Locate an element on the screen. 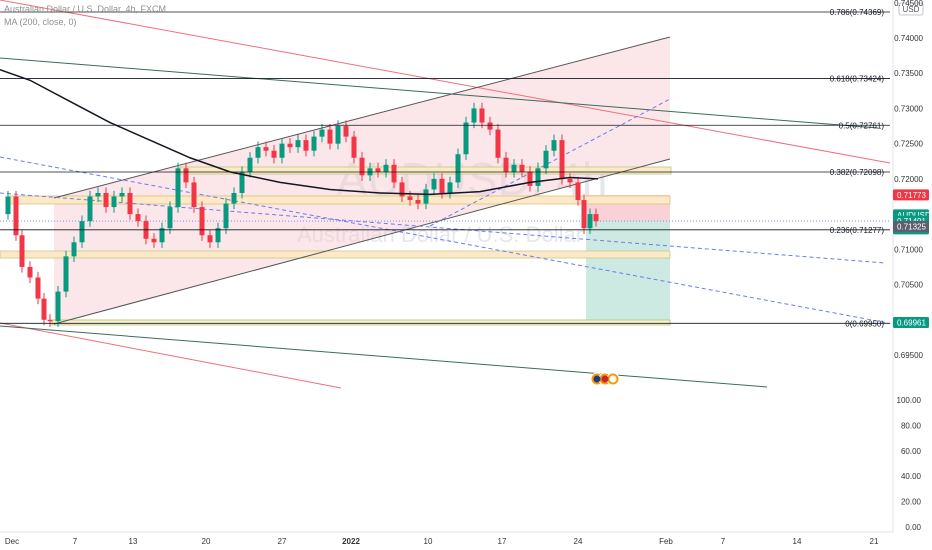 The width and height of the screenshot is (932, 550). price-tick-label: 0.69500 is located at coordinates (908, 355).